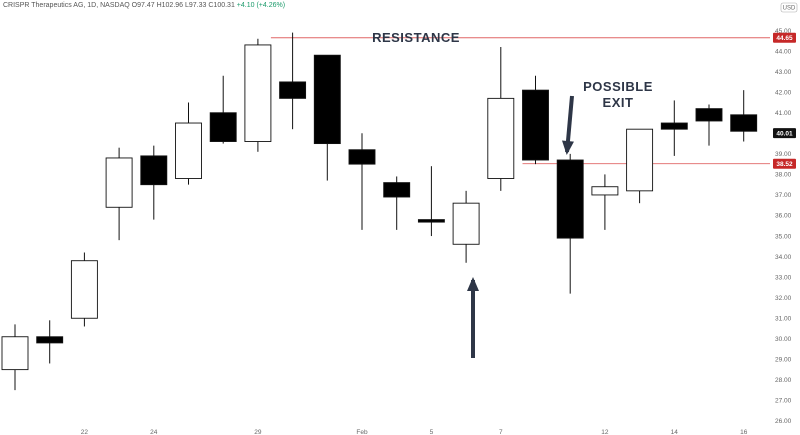 This screenshot has width=800, height=435. I want to click on svg-text: 40.01, so click(784, 133).